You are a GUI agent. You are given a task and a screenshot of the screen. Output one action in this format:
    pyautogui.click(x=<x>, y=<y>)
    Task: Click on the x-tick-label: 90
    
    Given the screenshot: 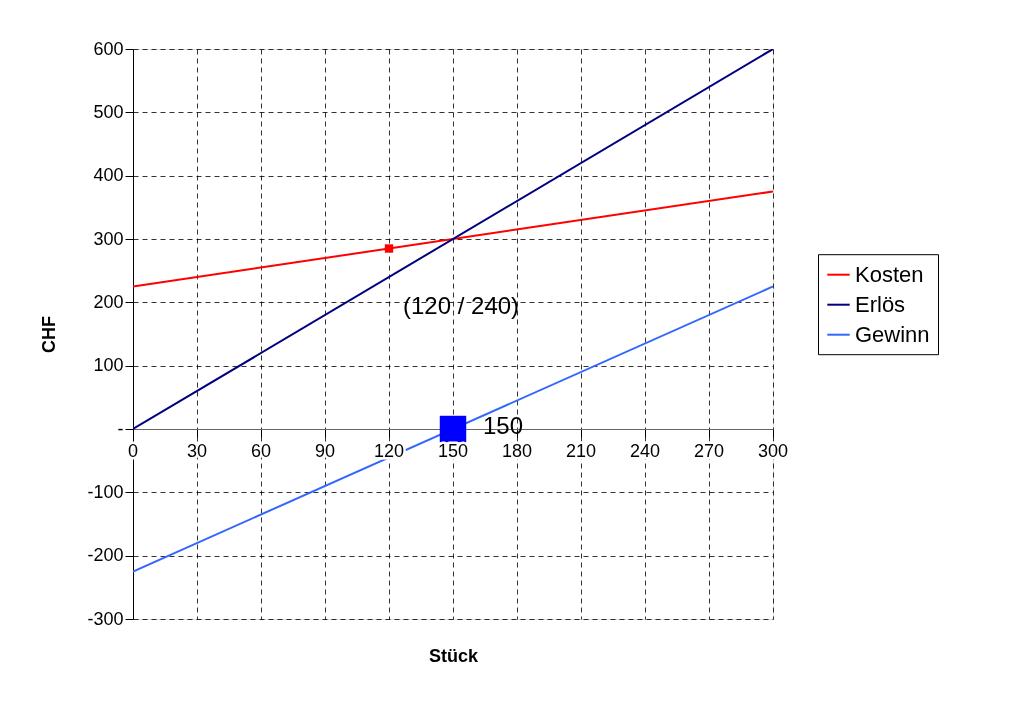 What is the action you would take?
    pyautogui.click(x=325, y=451)
    